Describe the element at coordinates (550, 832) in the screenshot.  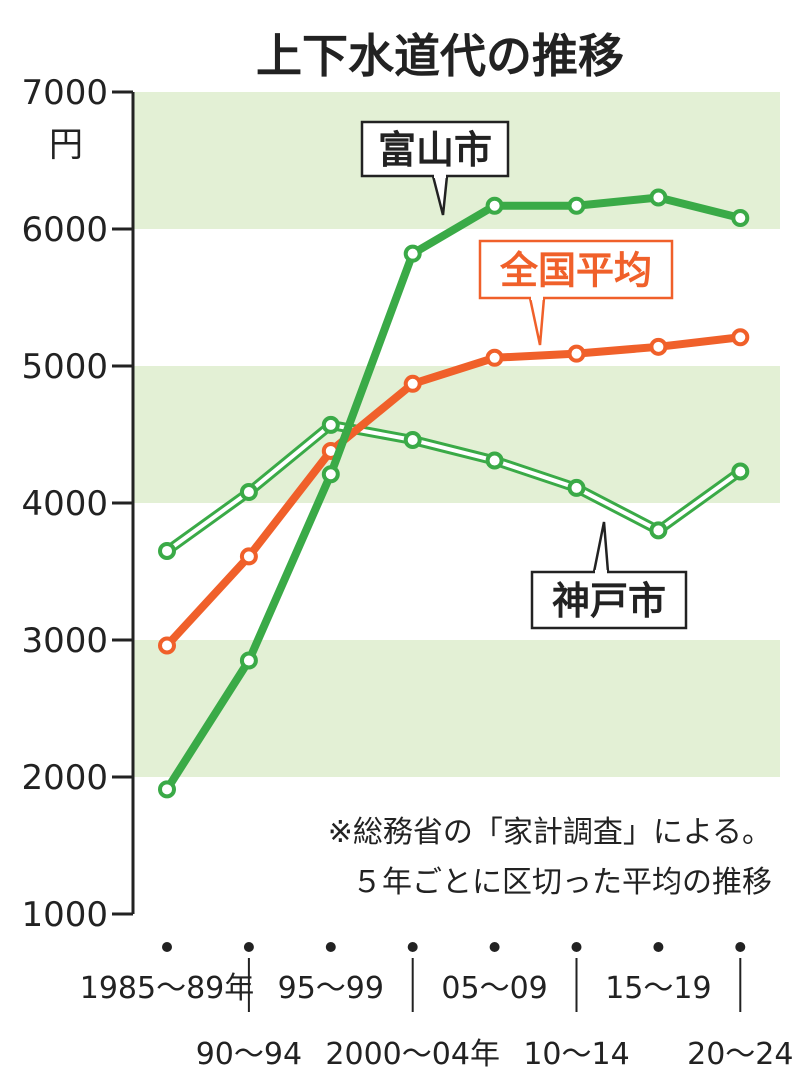
I see `annotation-line-1: ※総務省の「家計調査」による。` at that location.